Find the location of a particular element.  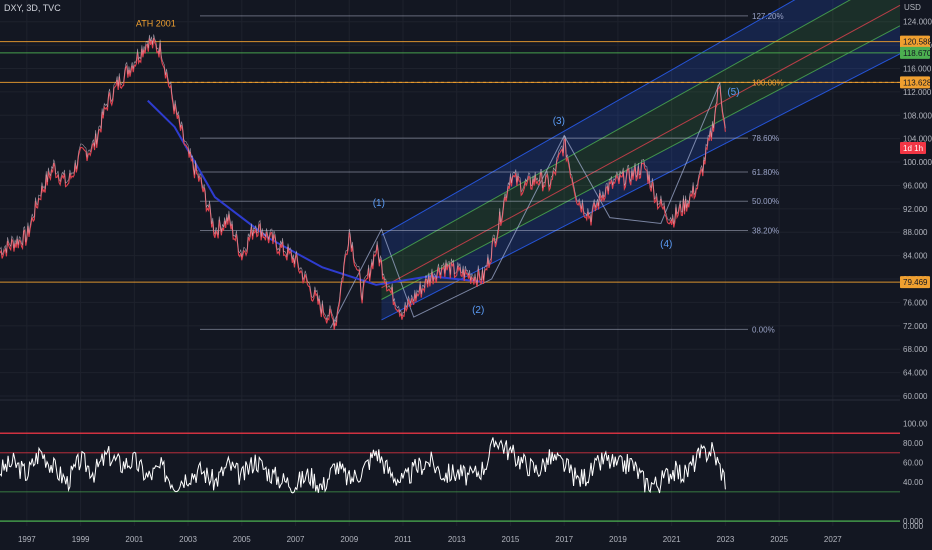

time-axis-tick: 2021 is located at coordinates (672, 539).